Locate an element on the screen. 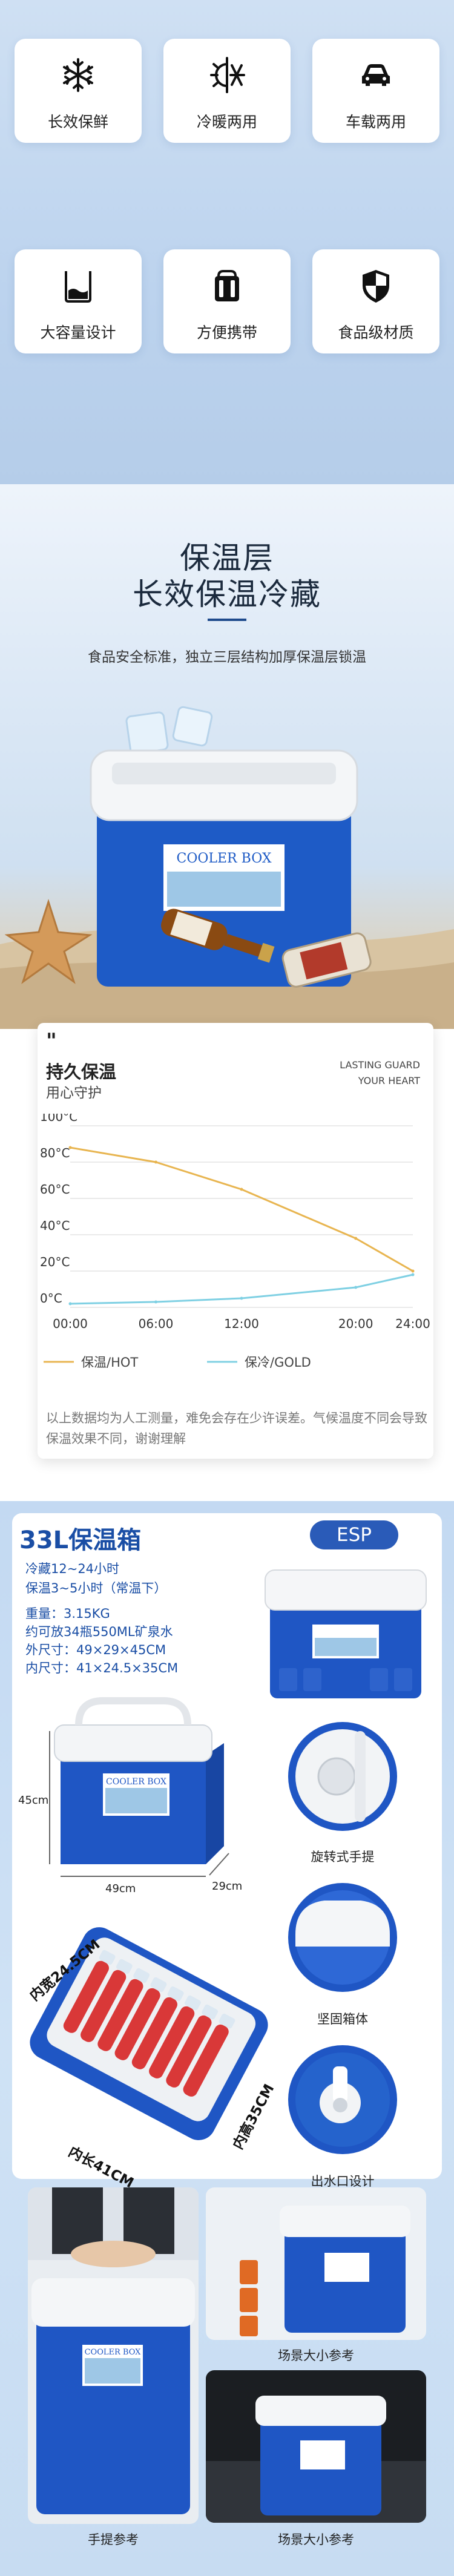  feature-card-fresh: 长效保鲜 is located at coordinates (78, 91).